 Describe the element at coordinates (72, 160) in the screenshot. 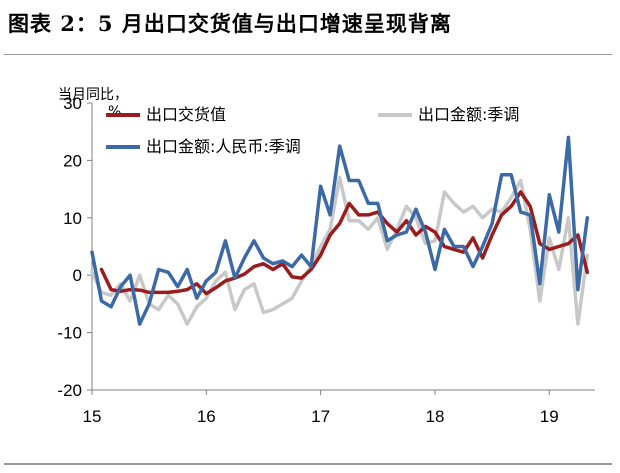

I see `y-tick-label: 20` at that location.